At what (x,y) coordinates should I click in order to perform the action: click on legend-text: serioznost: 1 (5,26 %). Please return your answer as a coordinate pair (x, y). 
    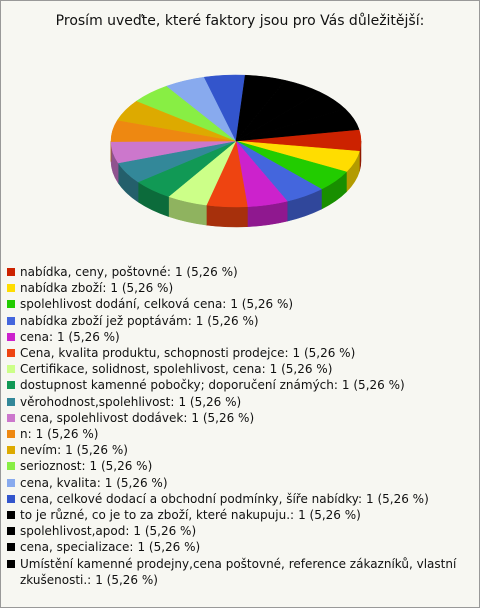
    Looking at the image, I should click on (86, 466).